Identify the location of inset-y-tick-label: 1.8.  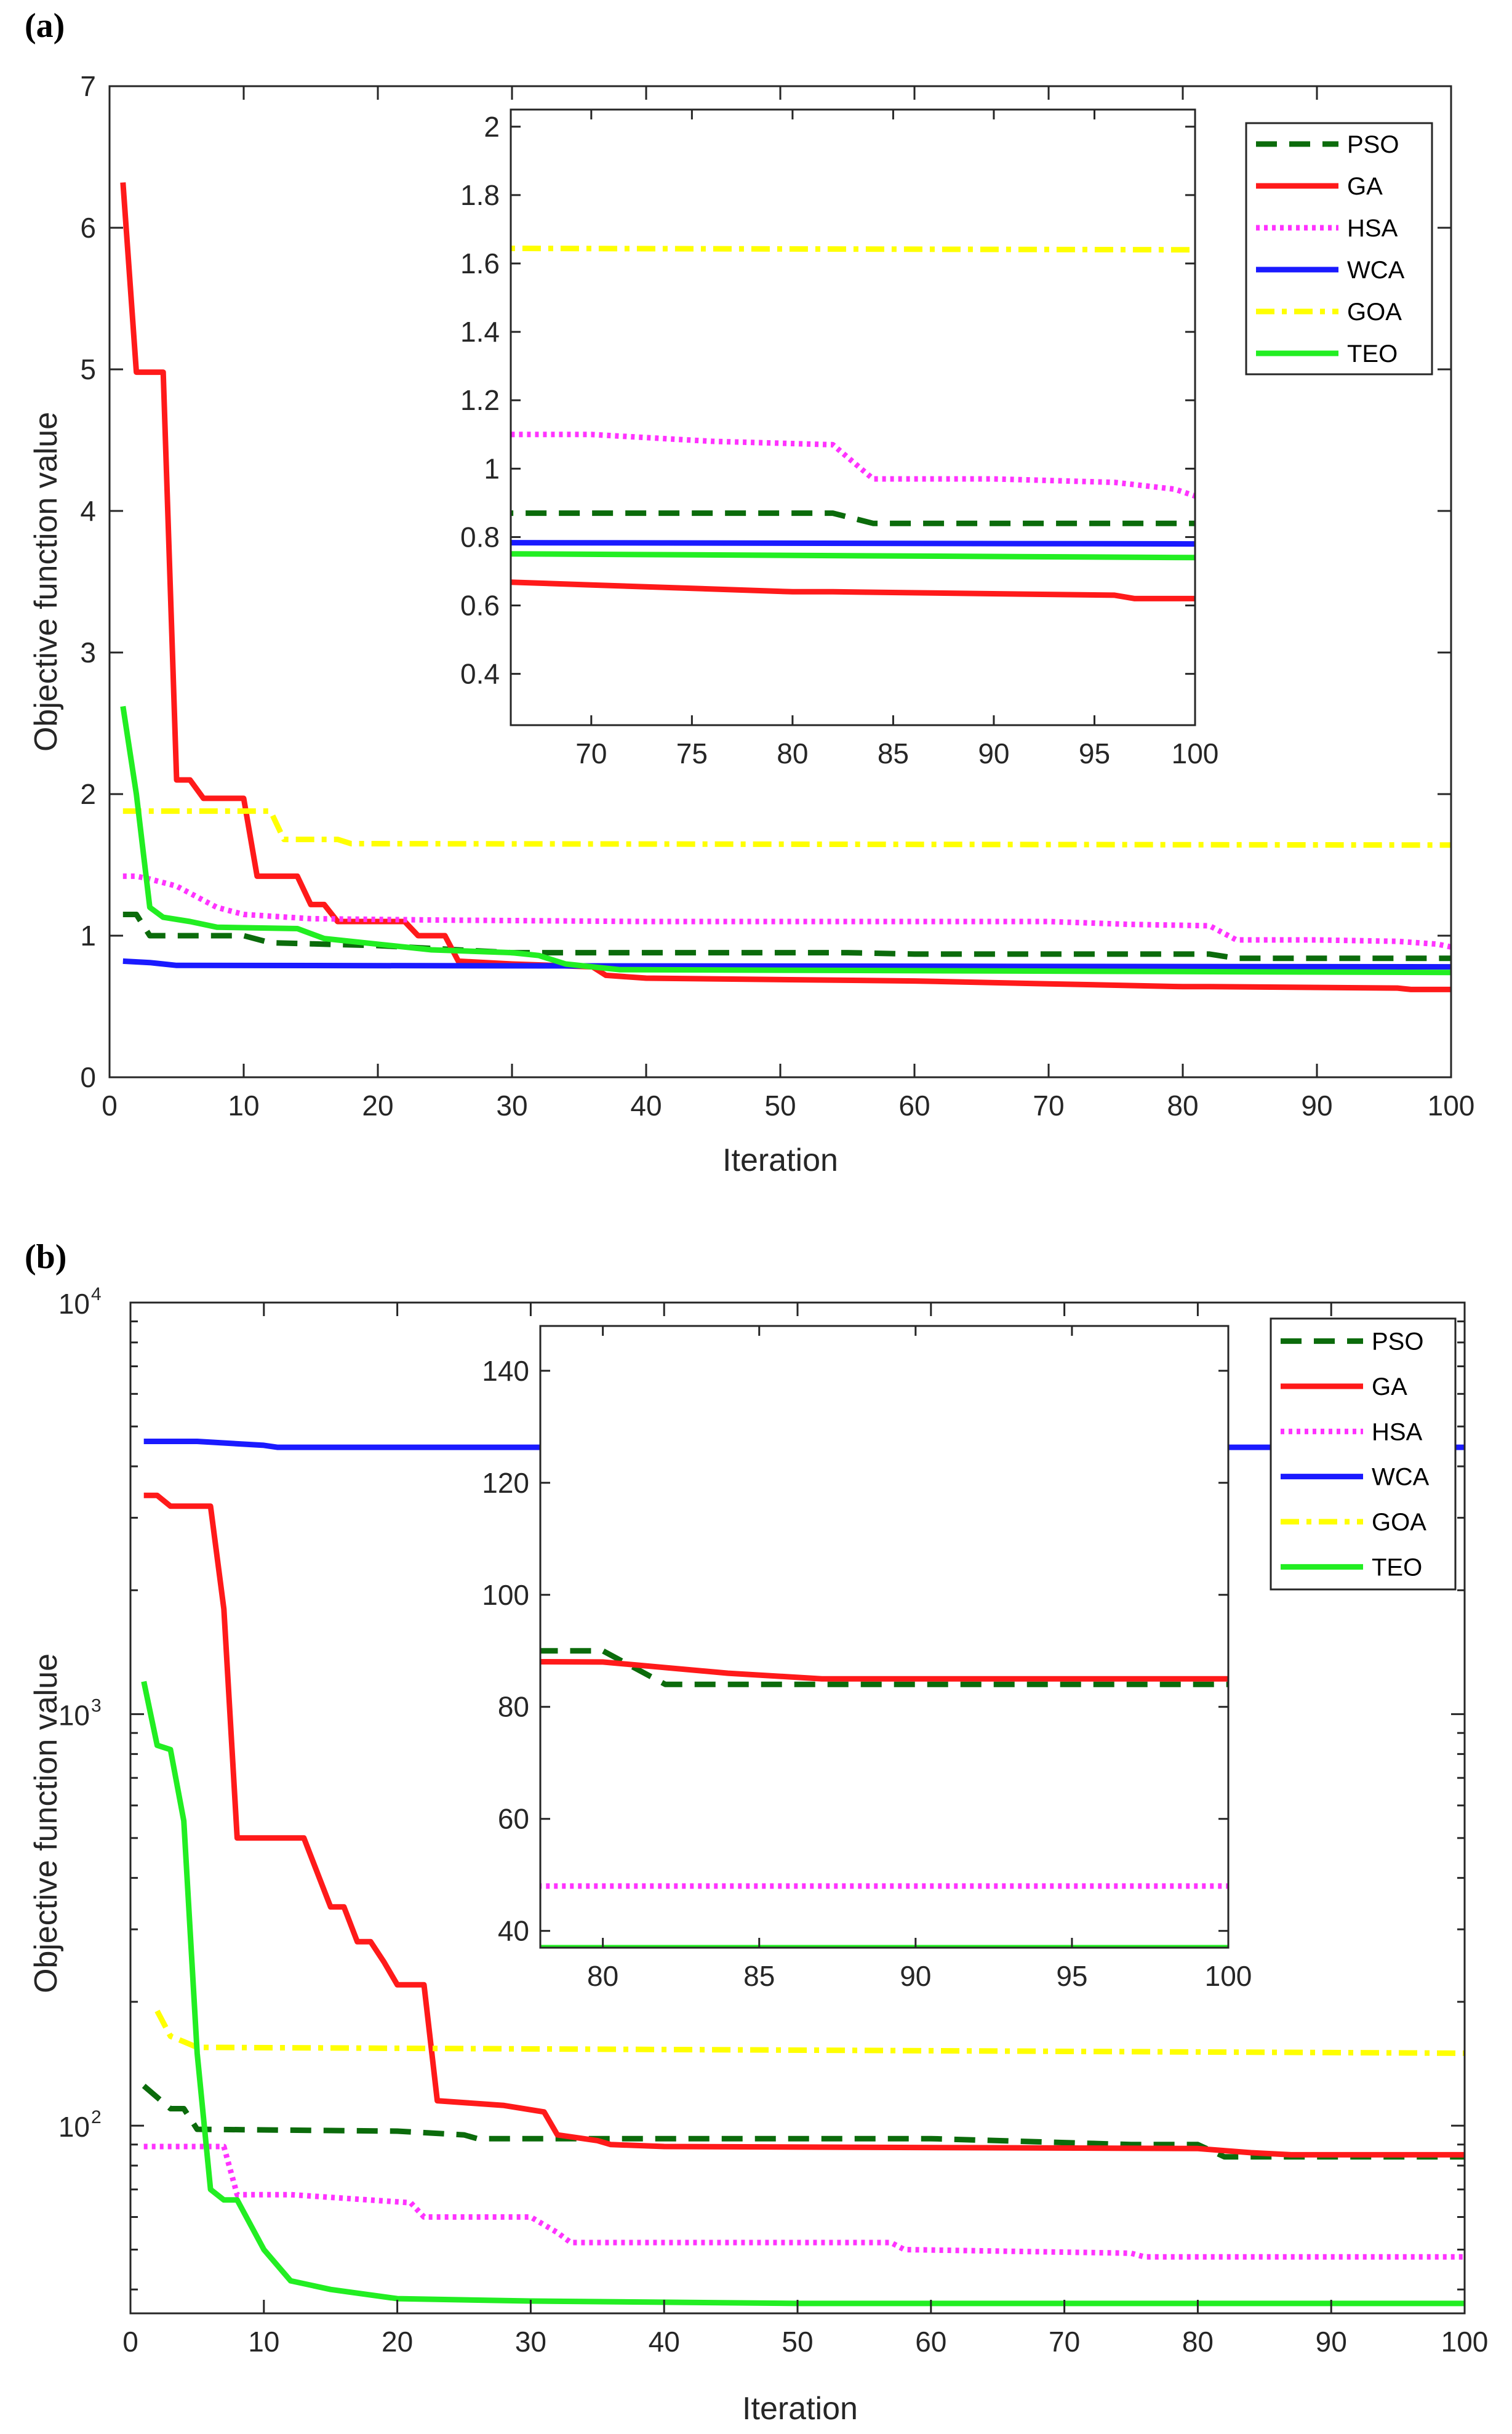
(480, 195).